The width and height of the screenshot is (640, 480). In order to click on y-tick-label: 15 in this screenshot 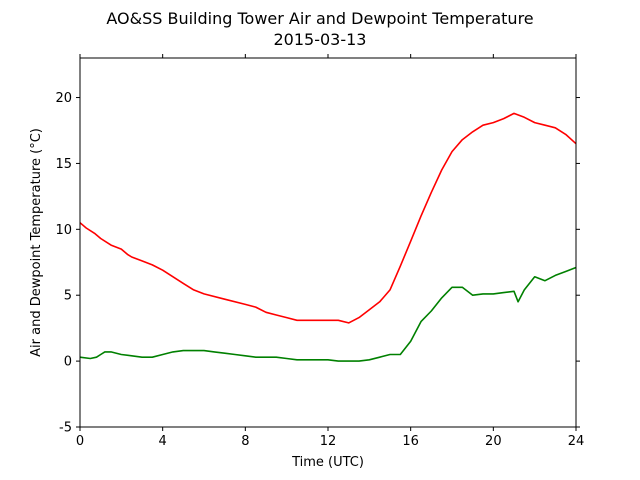, I will do `click(63, 164)`.